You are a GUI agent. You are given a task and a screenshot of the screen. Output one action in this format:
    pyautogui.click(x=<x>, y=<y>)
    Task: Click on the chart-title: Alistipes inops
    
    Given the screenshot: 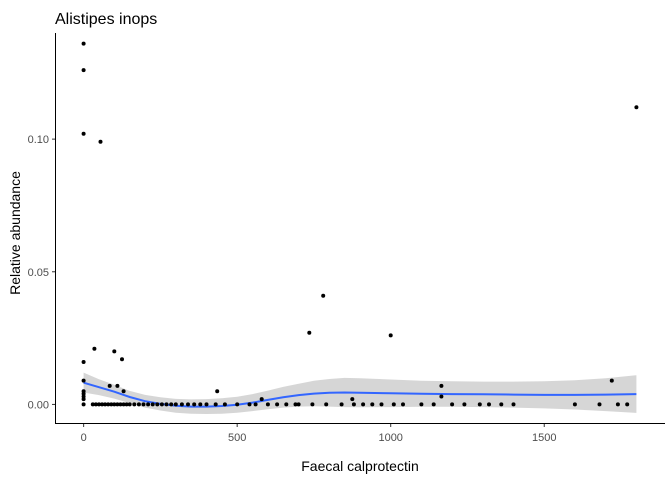 What is the action you would take?
    pyautogui.click(x=106, y=19)
    